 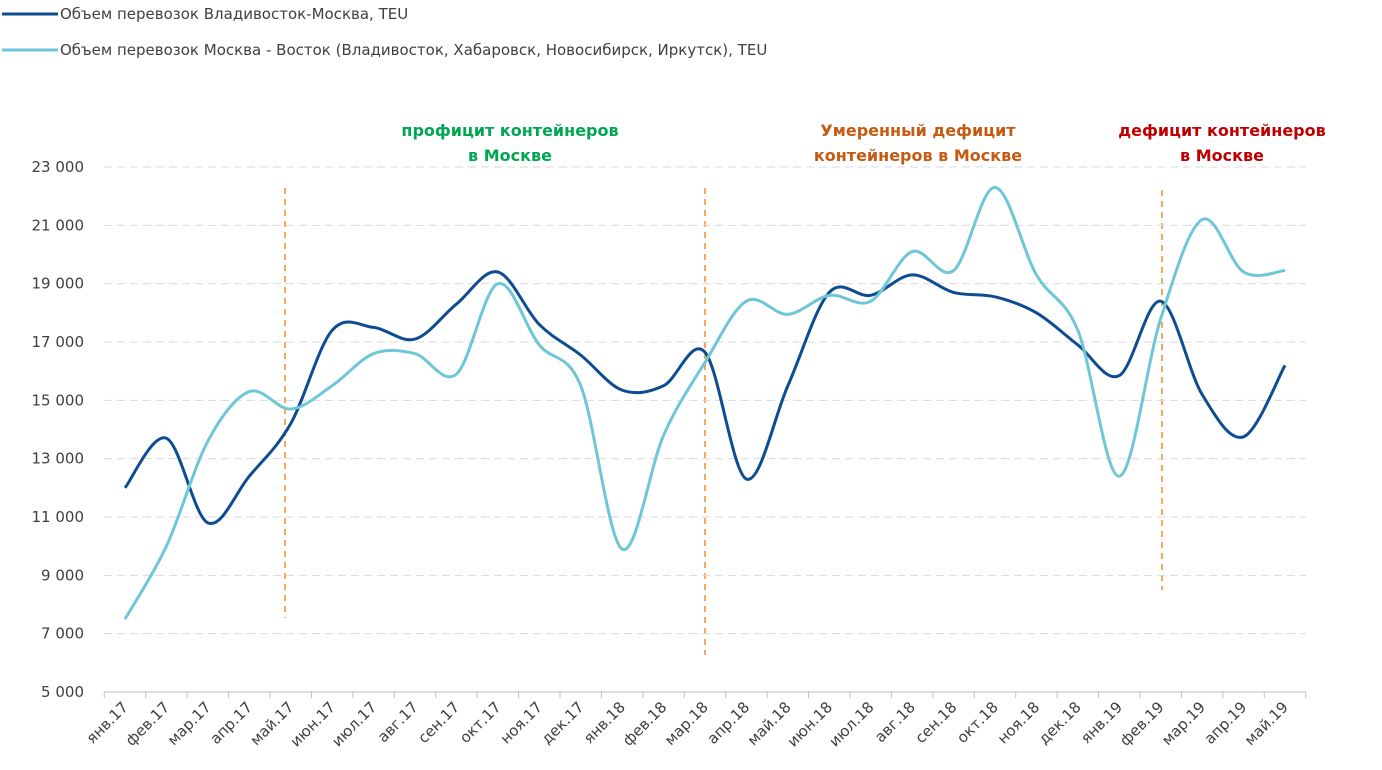 What do you see at coordinates (686, 723) in the screenshot?
I see `x-tick-label: мар.18` at bounding box center [686, 723].